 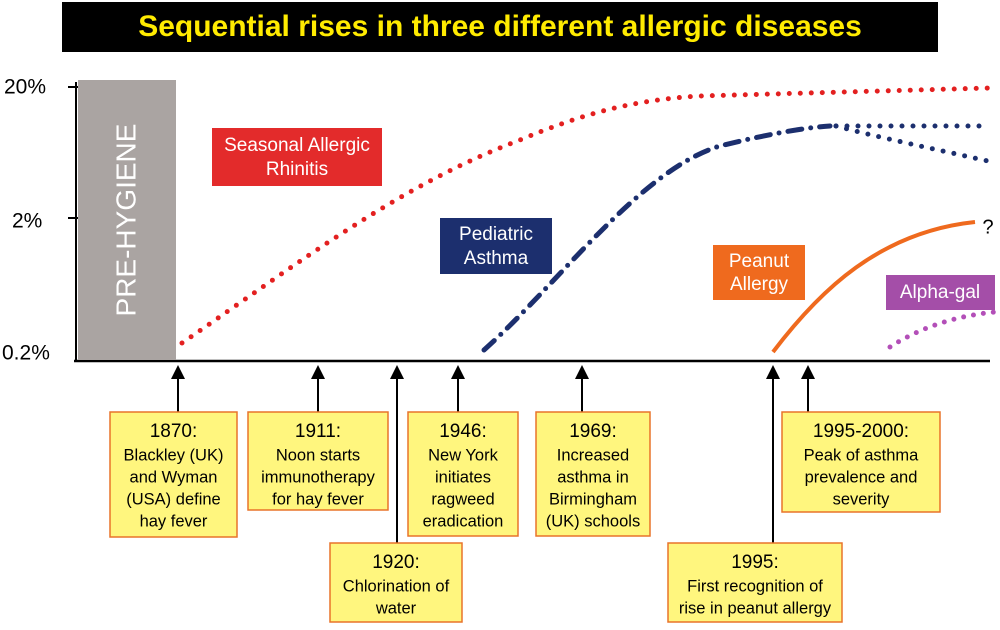 What do you see at coordinates (657, 238) in the screenshot?
I see `asthma-curve` at bounding box center [657, 238].